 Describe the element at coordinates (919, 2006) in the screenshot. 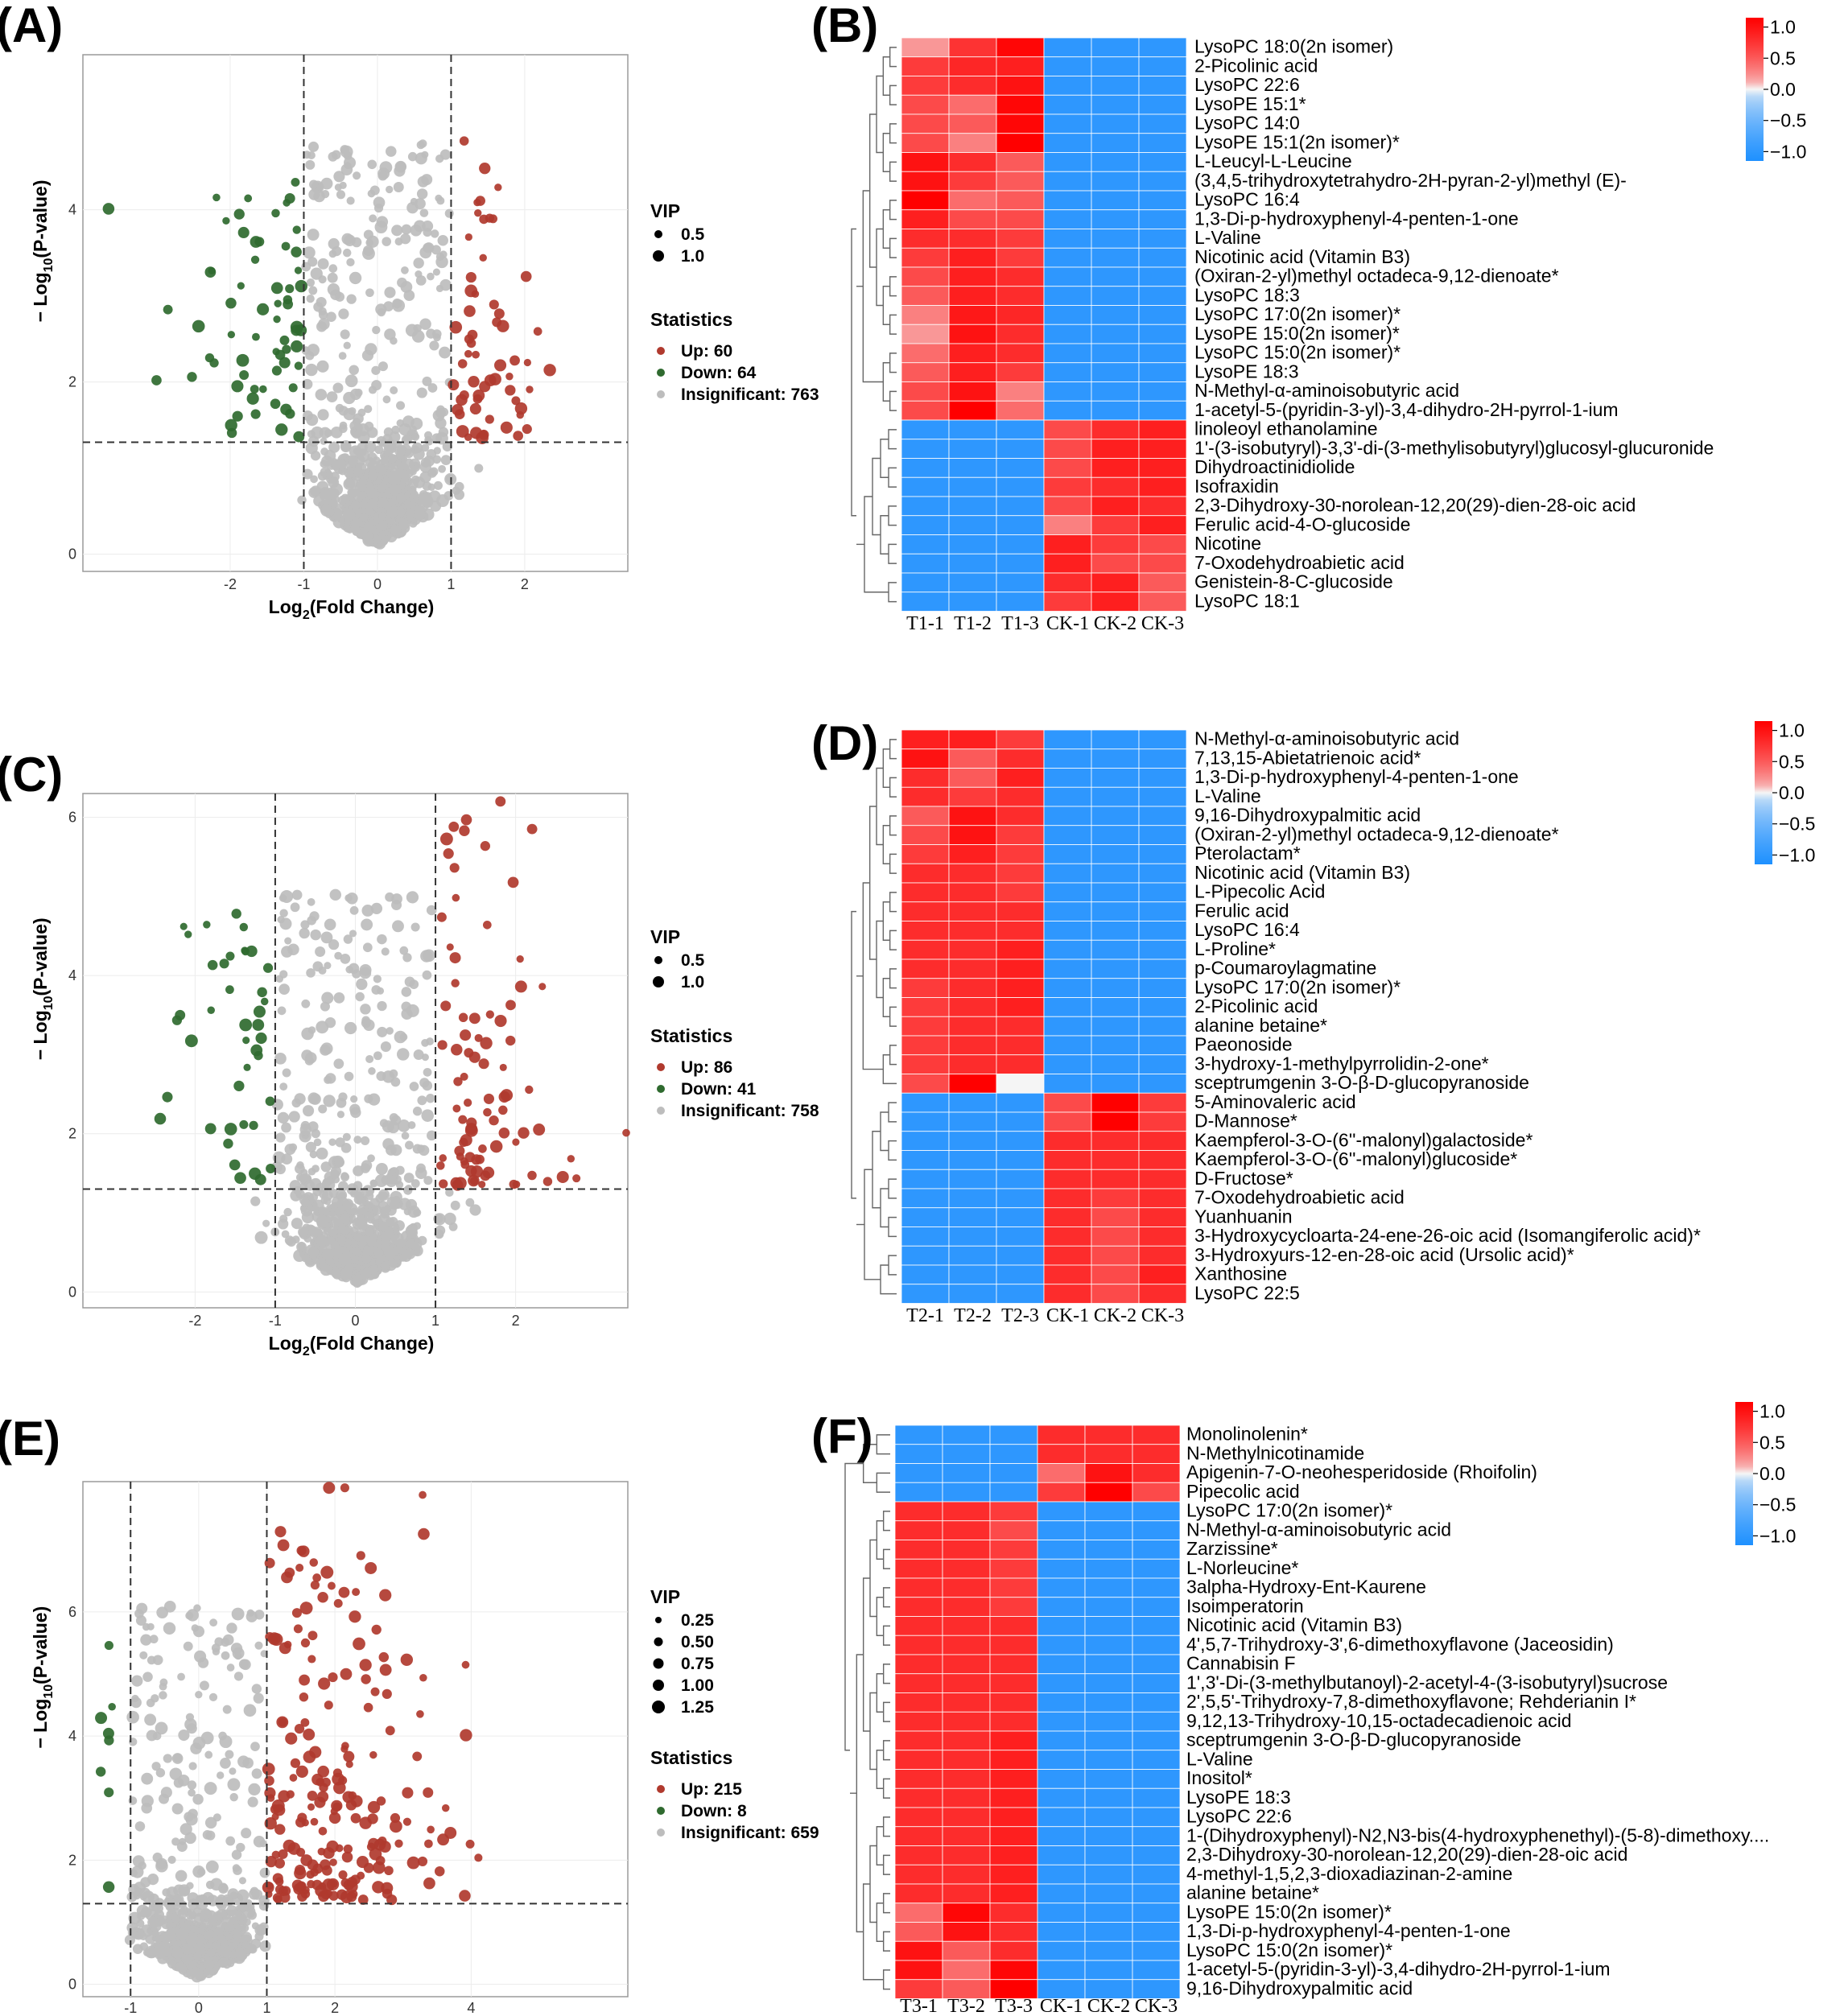

I see `column-label: T3-1` at that location.